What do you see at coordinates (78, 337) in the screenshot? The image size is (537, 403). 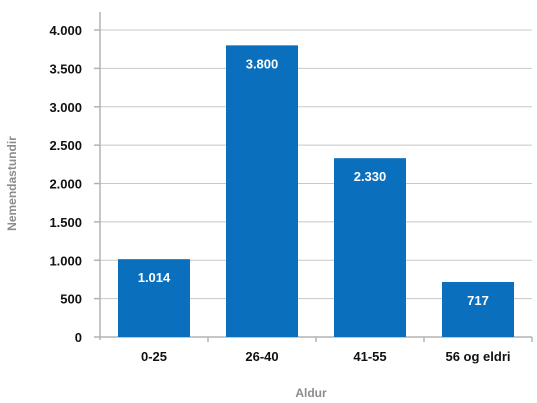 I see `y-tick-label: 0` at bounding box center [78, 337].